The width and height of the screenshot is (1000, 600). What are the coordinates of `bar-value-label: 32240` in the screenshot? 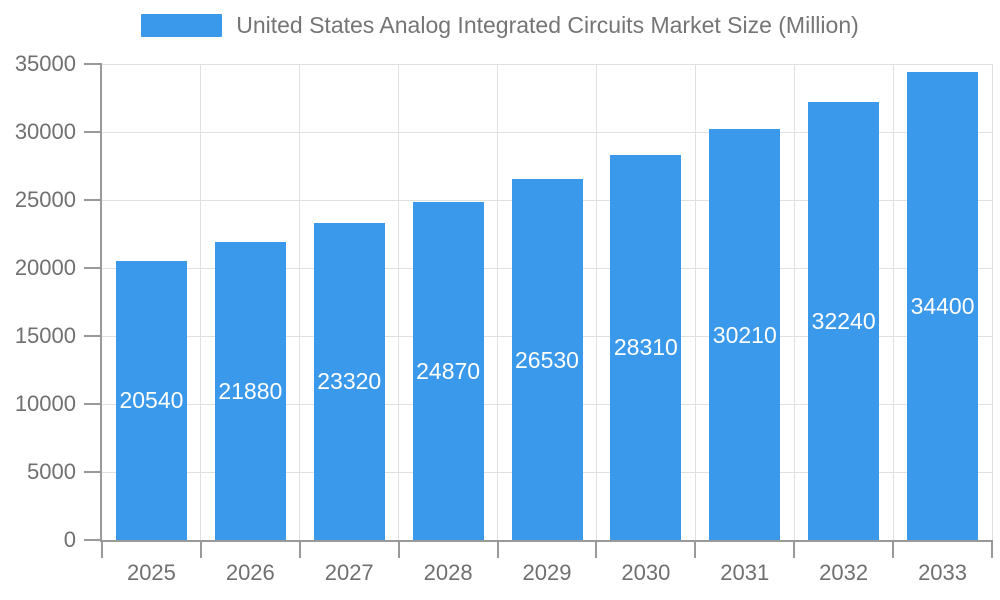 It's located at (843, 320).